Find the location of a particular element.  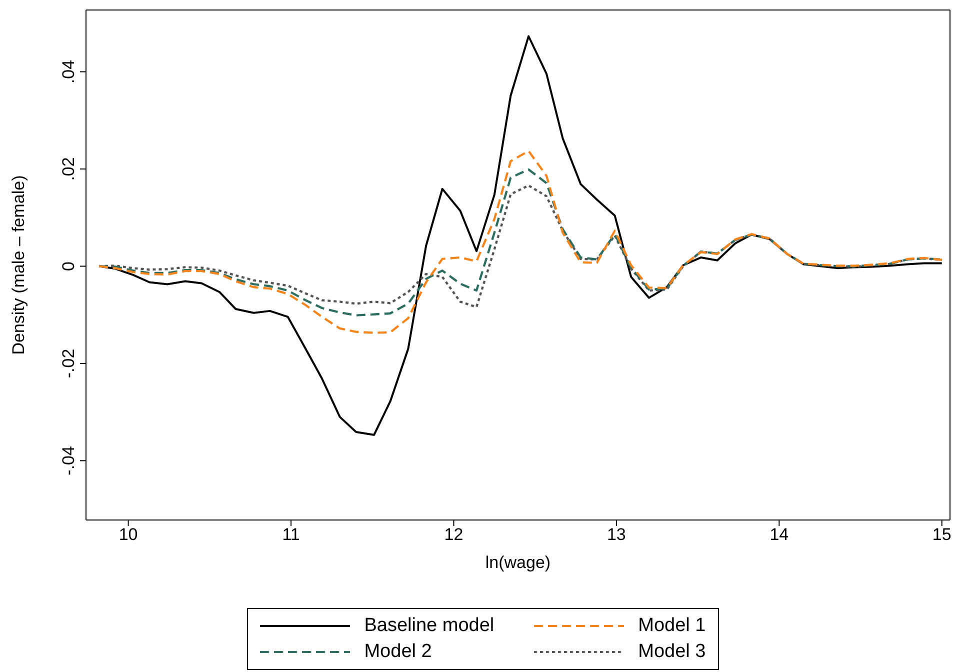

x-tick-label: 10 is located at coordinates (128, 534).